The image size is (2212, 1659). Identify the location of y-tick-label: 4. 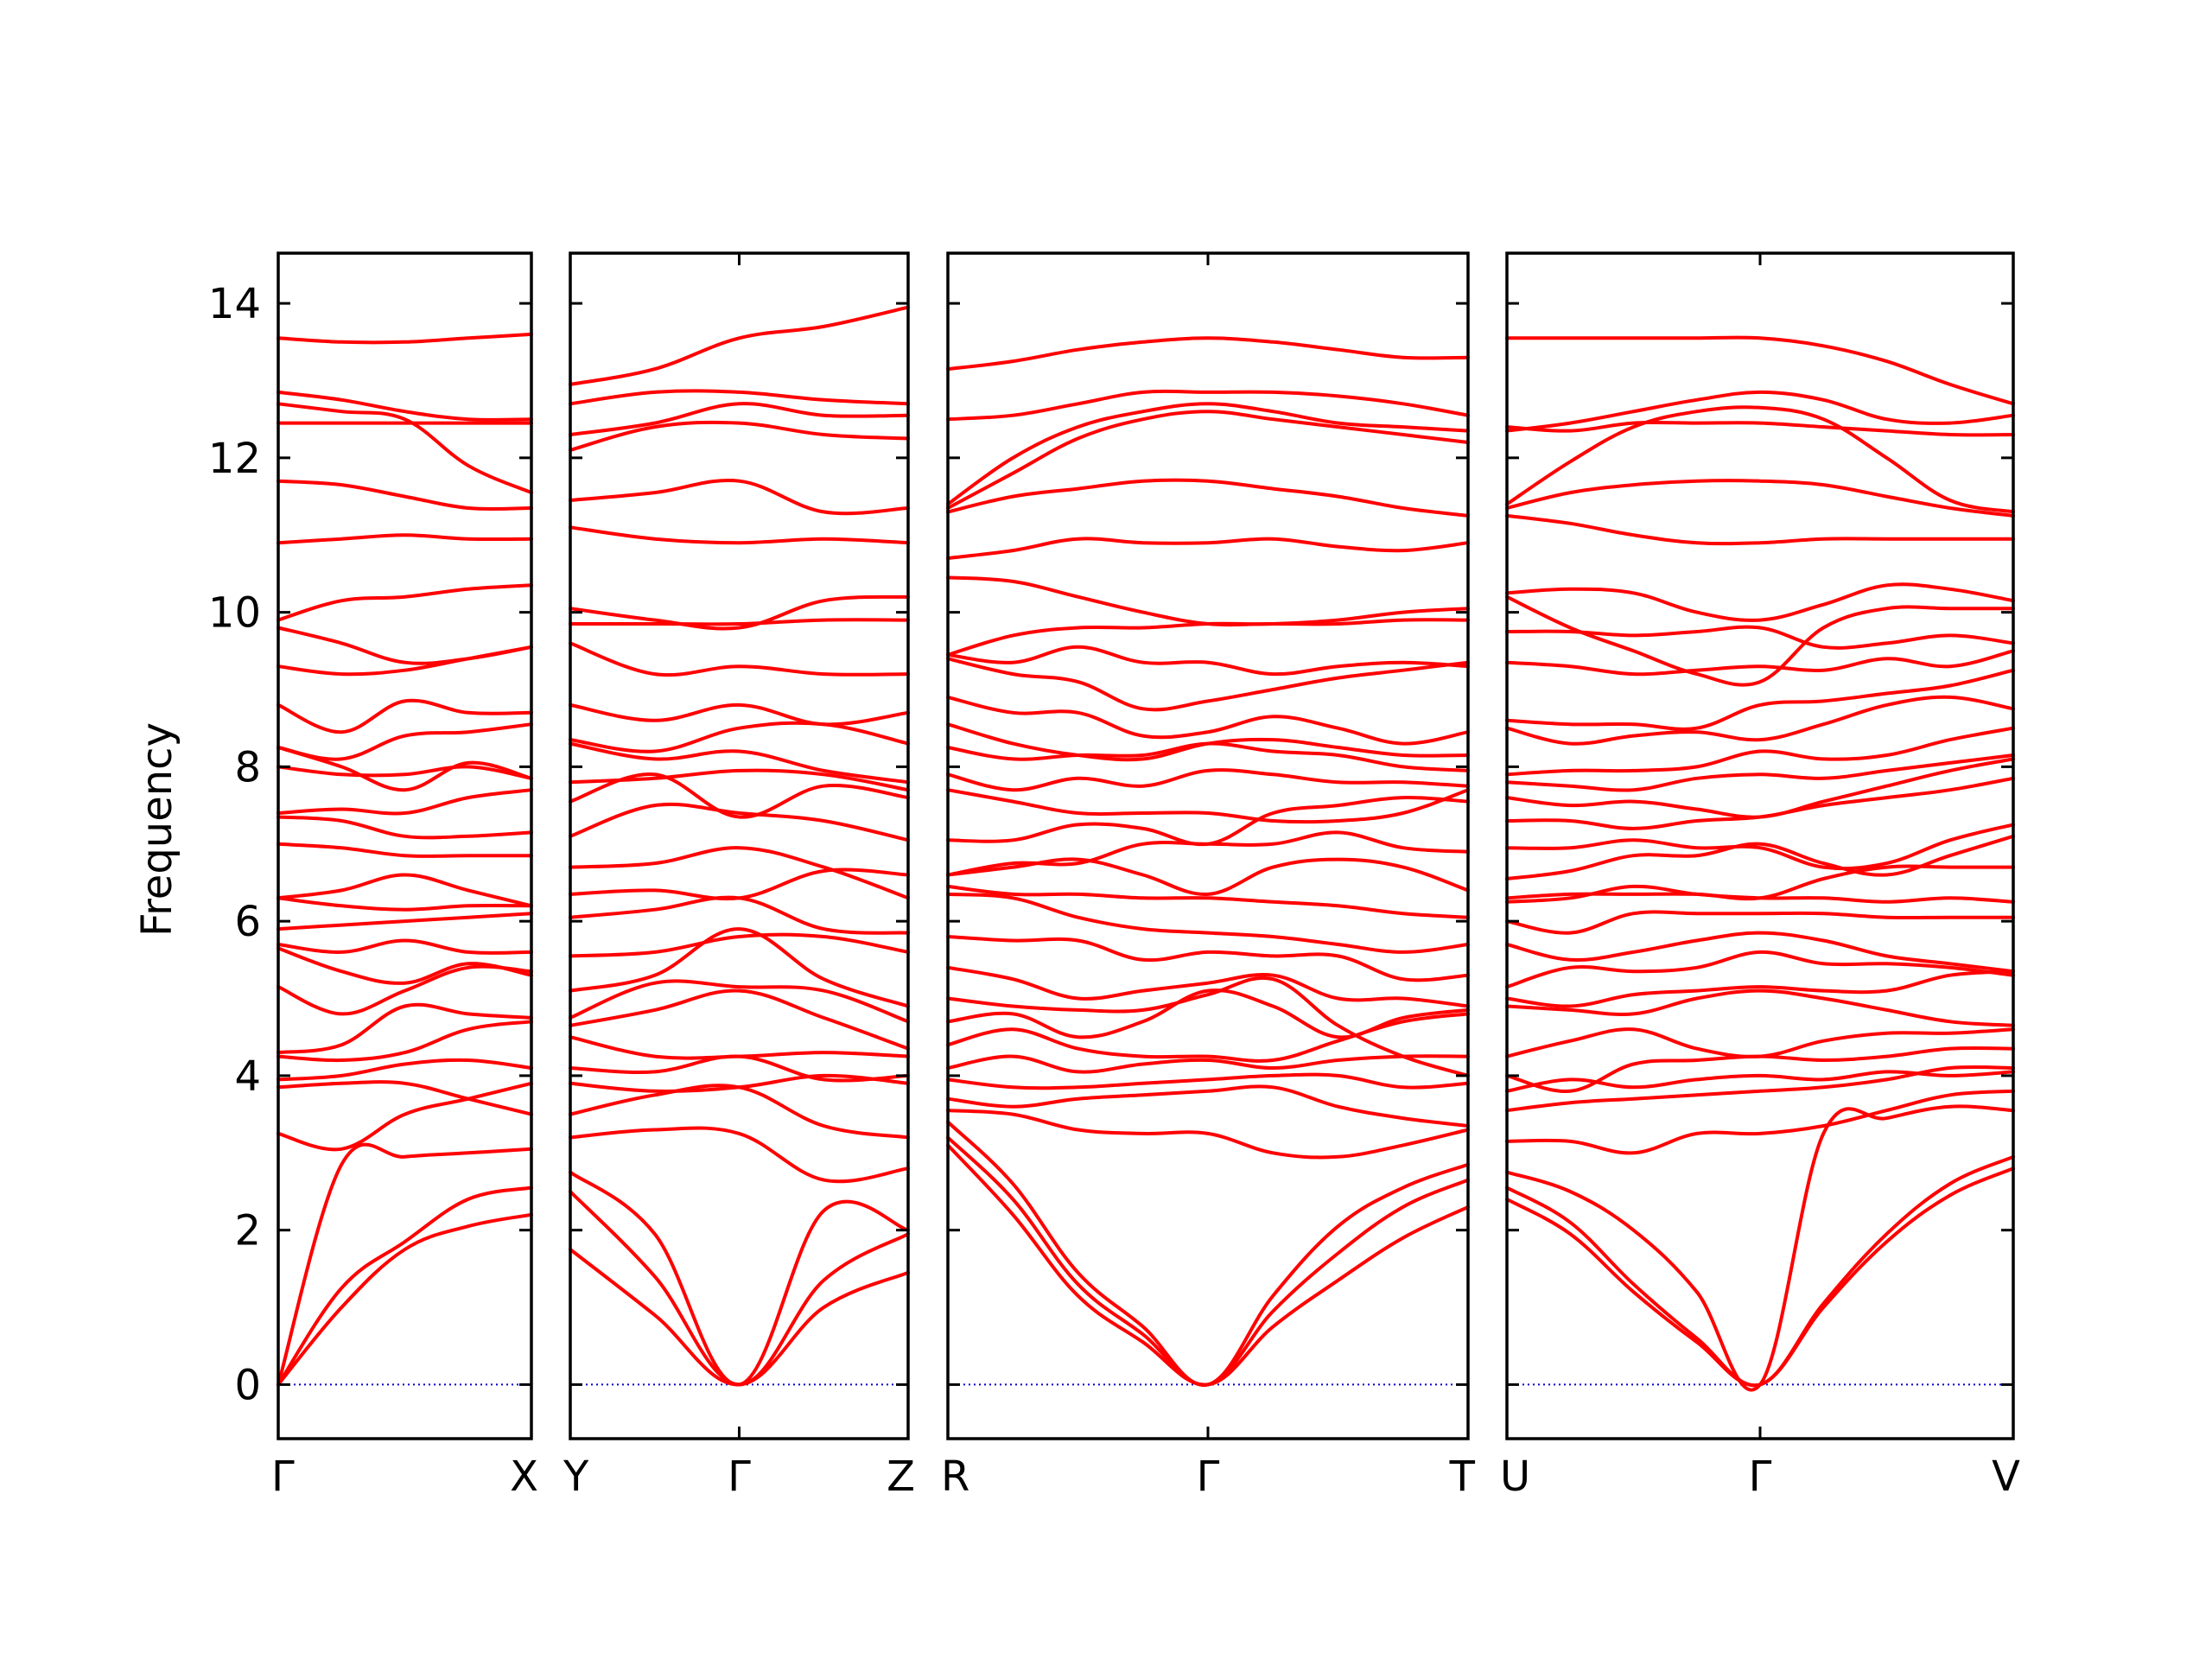
(247, 1076).